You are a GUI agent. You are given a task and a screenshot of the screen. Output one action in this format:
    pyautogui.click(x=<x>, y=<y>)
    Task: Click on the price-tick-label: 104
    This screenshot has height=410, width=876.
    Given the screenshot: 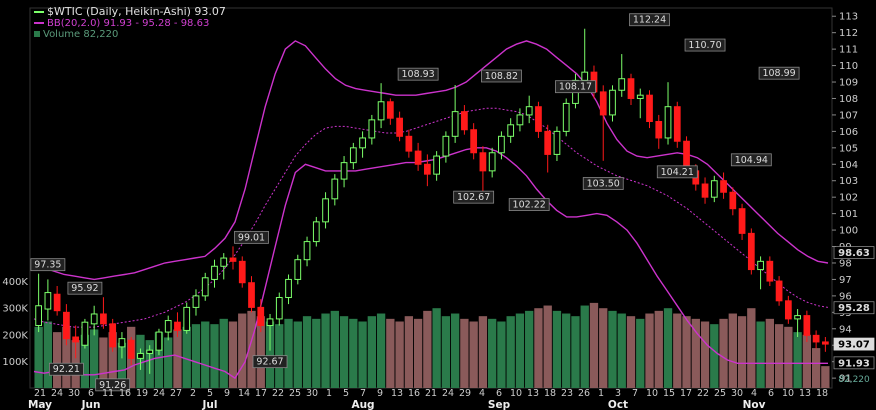 What is the action you would take?
    pyautogui.click(x=848, y=165)
    